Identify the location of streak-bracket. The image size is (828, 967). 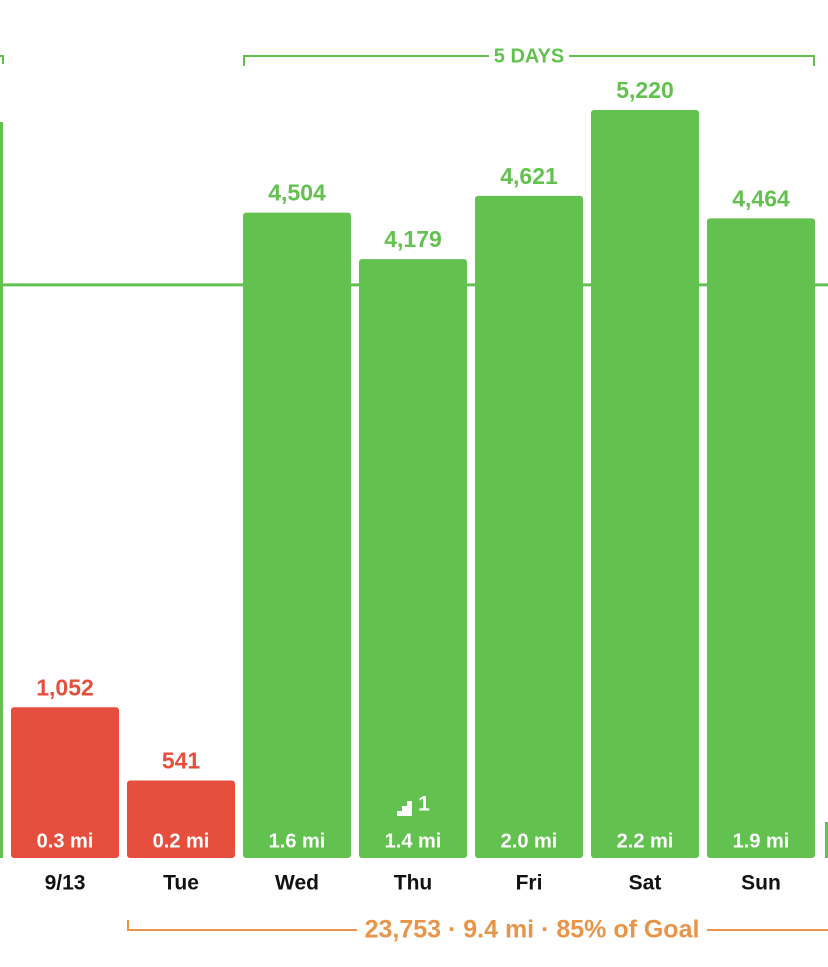
(529, 60).